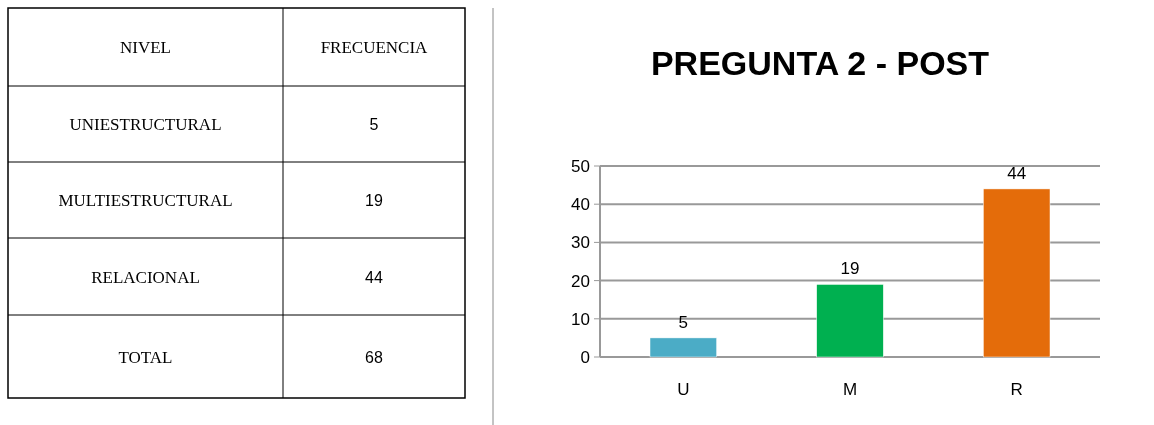 The image size is (1154, 425). Describe the element at coordinates (374, 47) in the screenshot. I see `text: FRECUENCIA` at that location.